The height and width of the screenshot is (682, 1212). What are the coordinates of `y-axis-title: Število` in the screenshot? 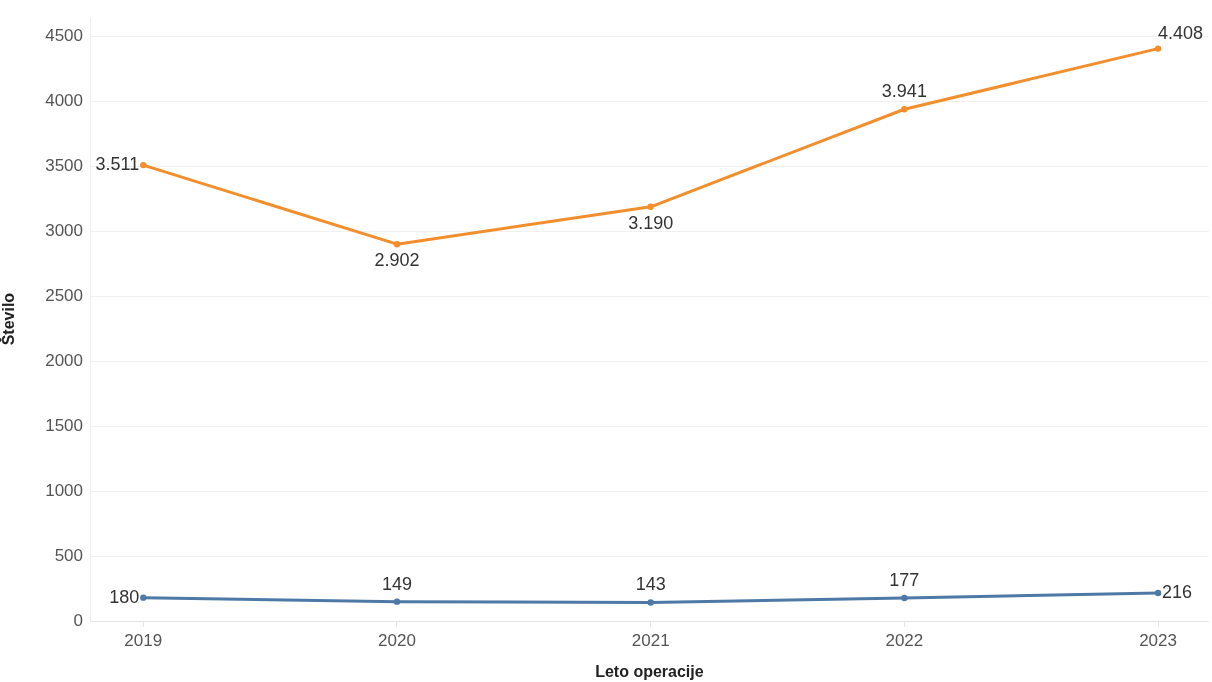 It's located at (9, 319).